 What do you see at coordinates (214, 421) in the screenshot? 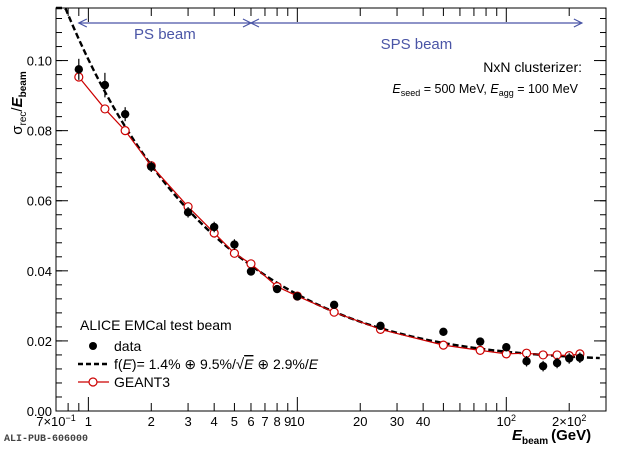
I see `x-tick-label: 4` at bounding box center [214, 421].